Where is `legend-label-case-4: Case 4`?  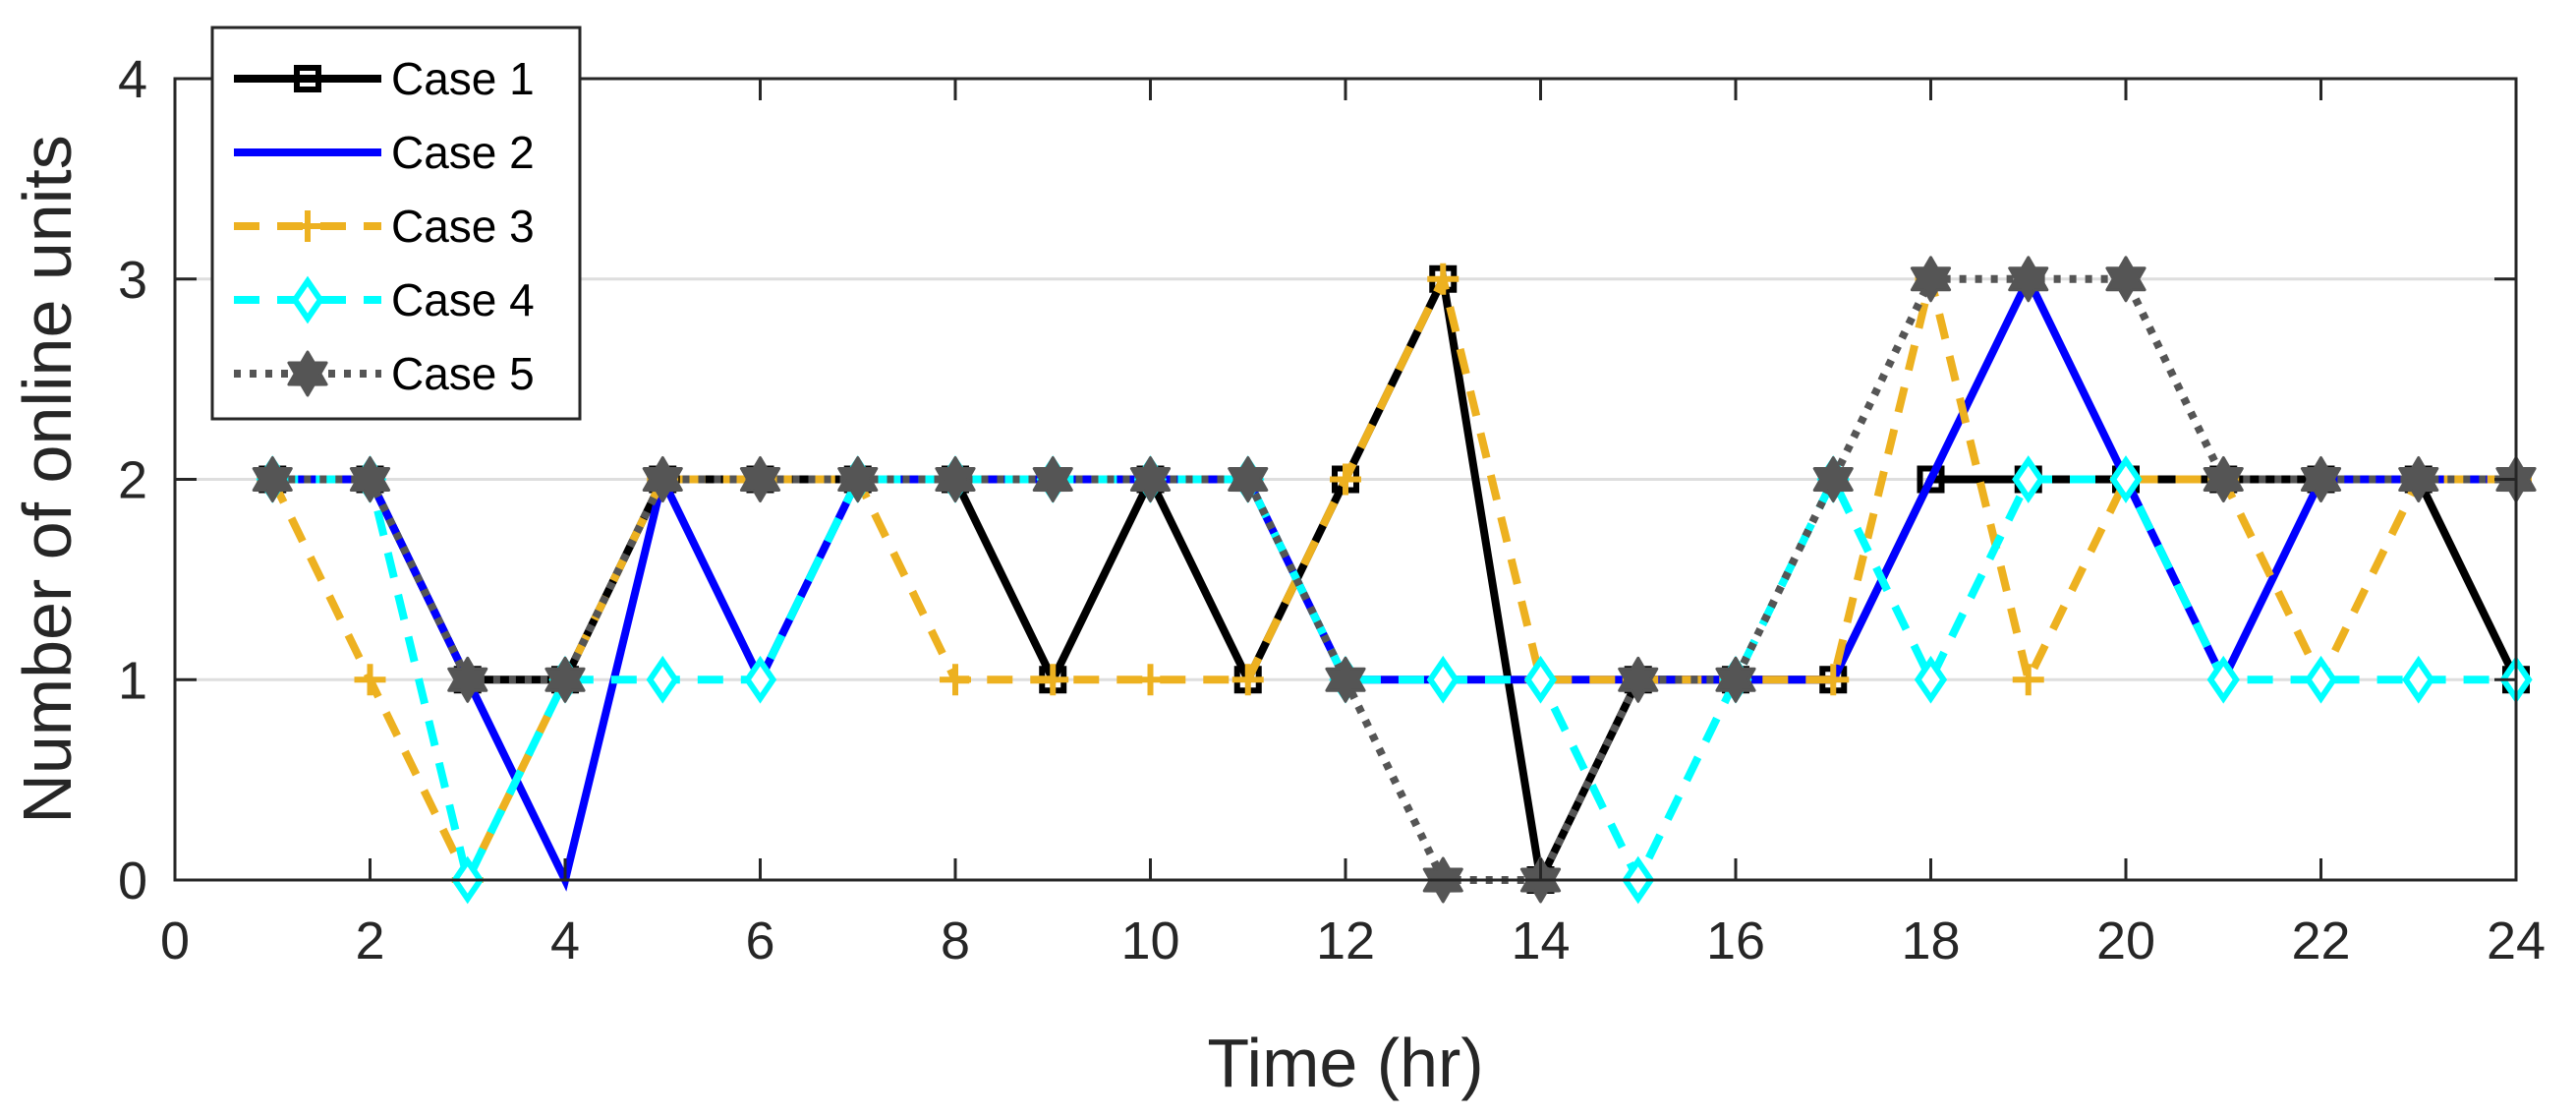
legend-label-case-4: Case 4 is located at coordinates (463, 299).